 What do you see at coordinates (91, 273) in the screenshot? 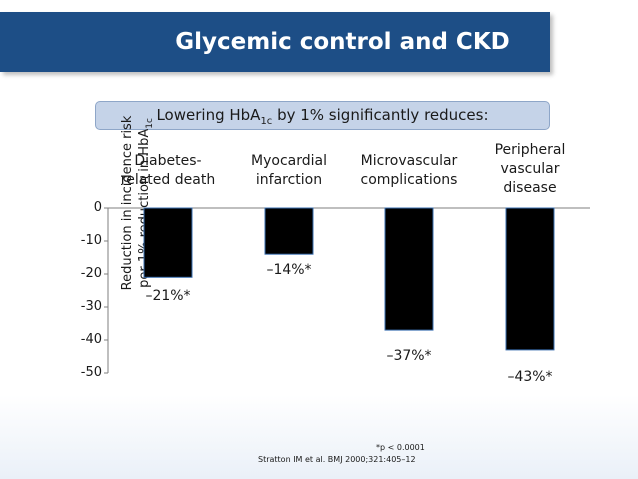
I see `y-tick-label: -20` at bounding box center [91, 273].